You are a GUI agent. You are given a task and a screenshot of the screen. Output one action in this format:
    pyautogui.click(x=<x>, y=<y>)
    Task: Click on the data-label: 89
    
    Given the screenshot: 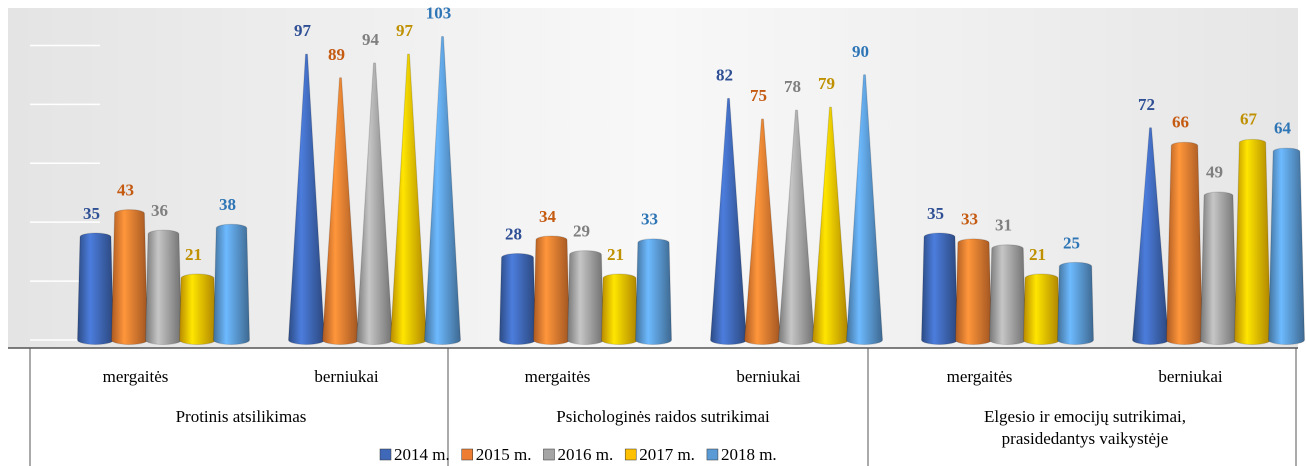 What is the action you would take?
    pyautogui.click(x=336, y=54)
    